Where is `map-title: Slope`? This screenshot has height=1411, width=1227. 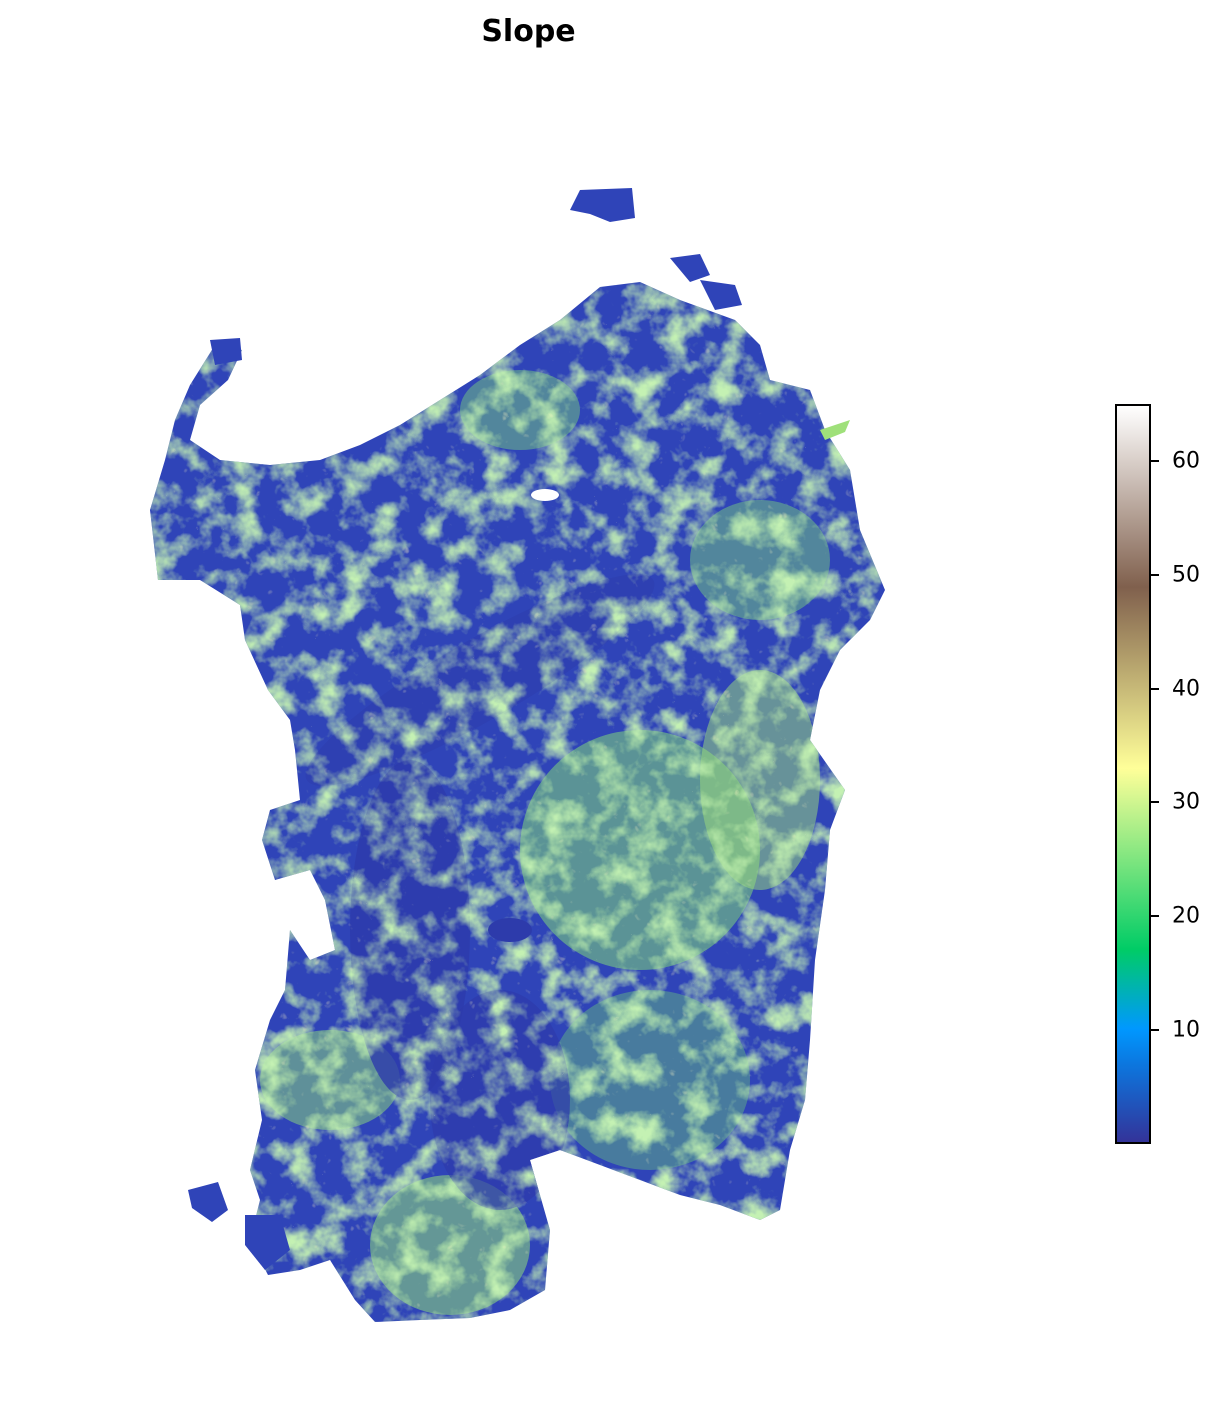
map-title: Slope is located at coordinates (528, 31).